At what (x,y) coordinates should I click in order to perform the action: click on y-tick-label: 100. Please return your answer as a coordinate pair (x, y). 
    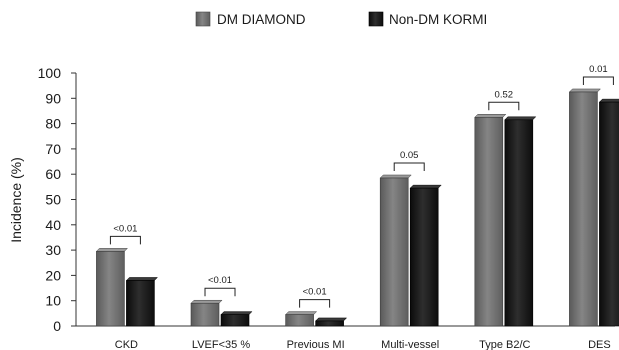
    Looking at the image, I should click on (50, 73).